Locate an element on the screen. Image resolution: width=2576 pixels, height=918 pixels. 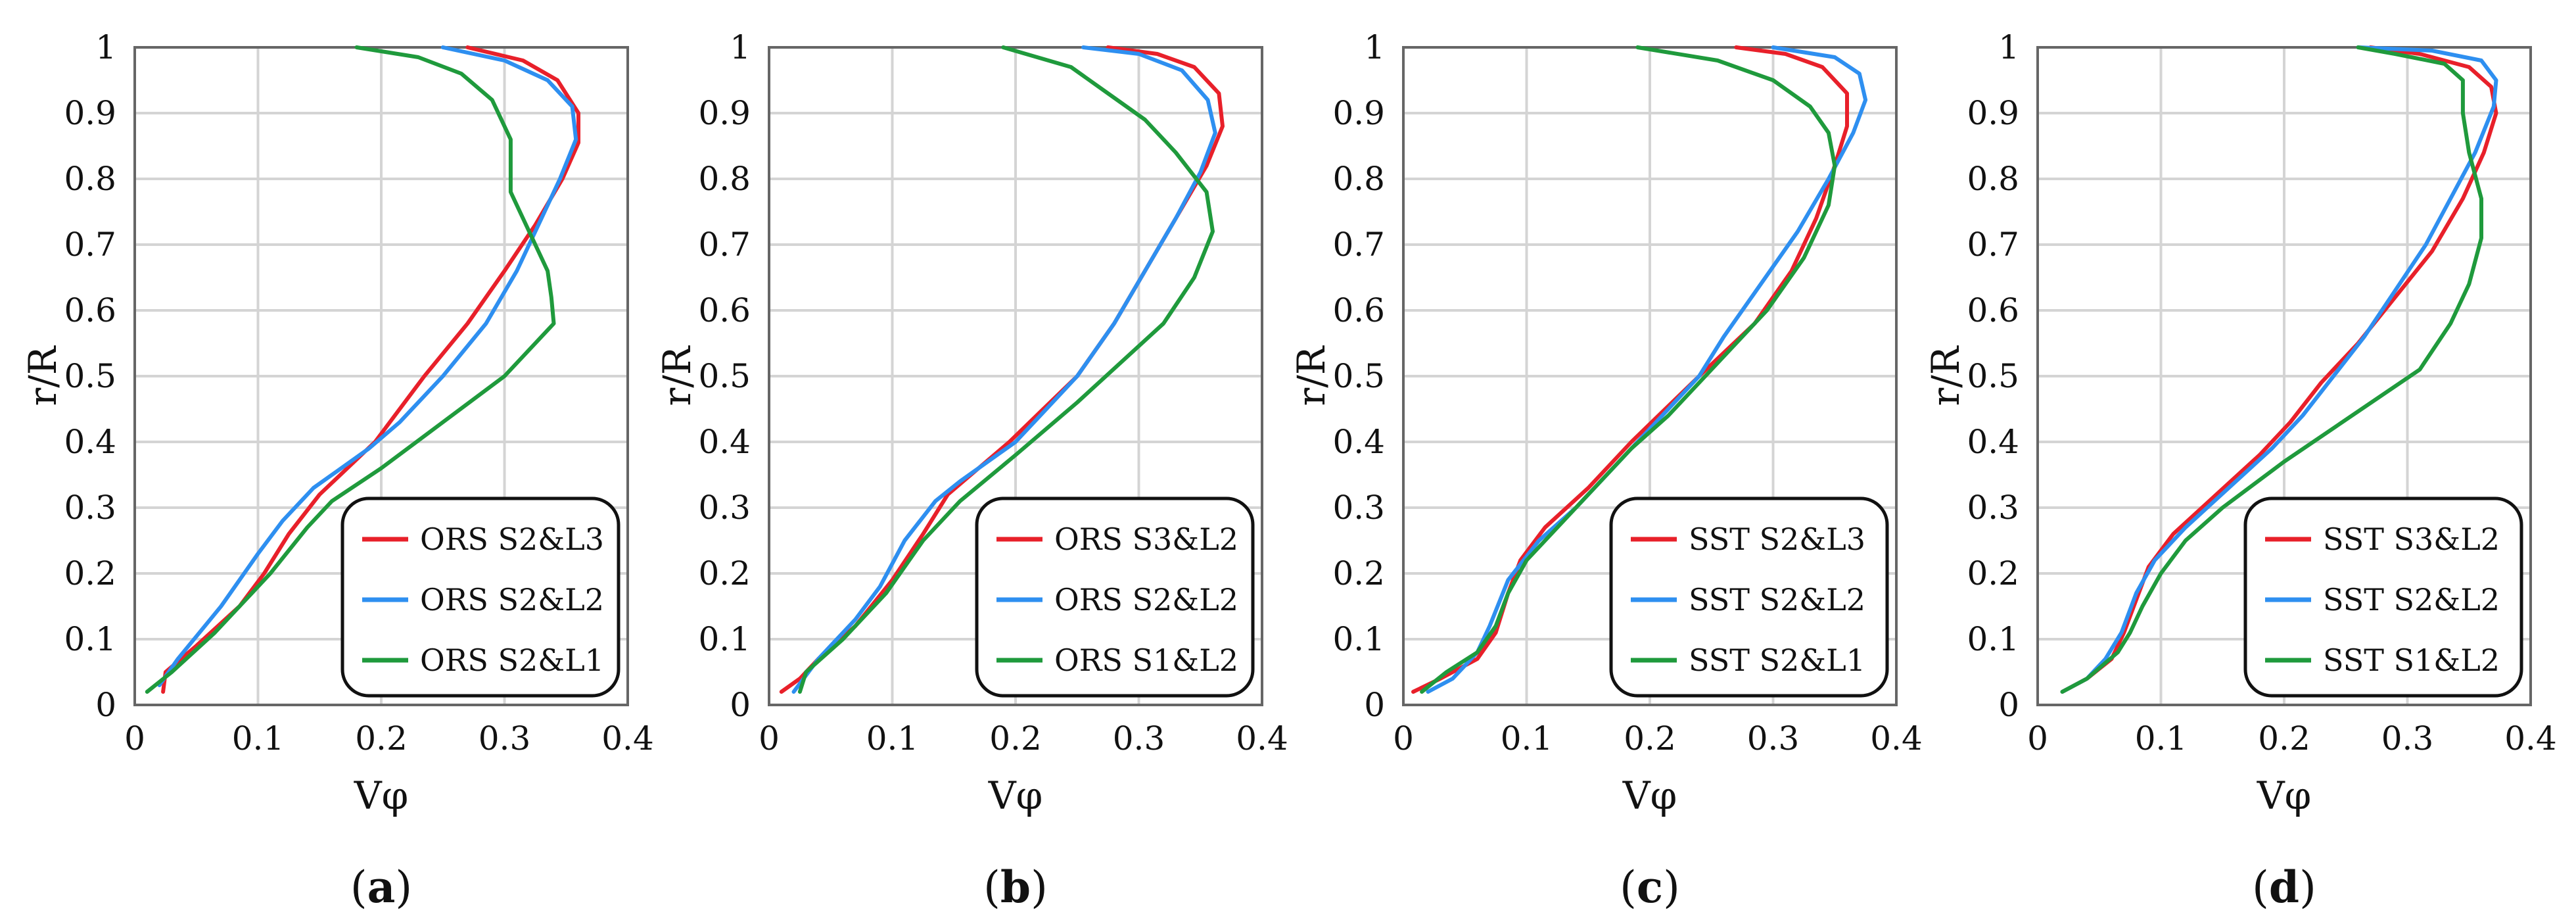
panel-caption: (a) is located at coordinates (381, 887).